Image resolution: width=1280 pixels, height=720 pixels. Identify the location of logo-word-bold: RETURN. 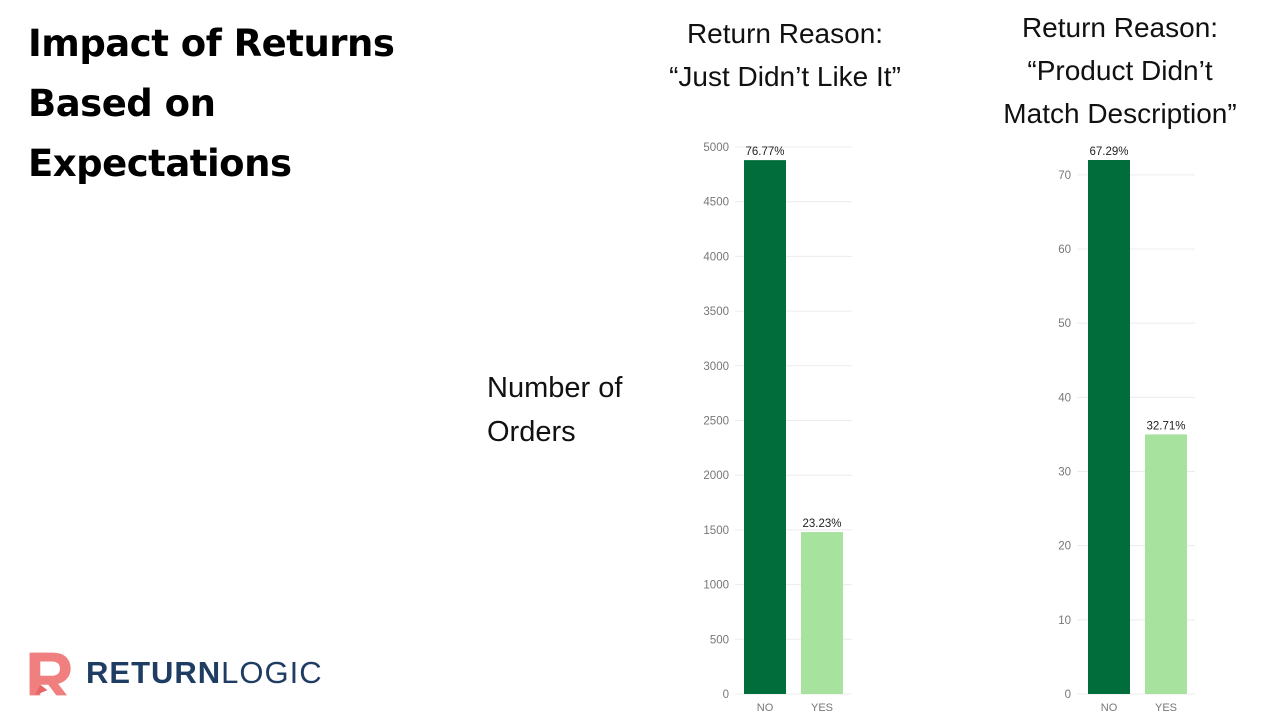
(154, 672).